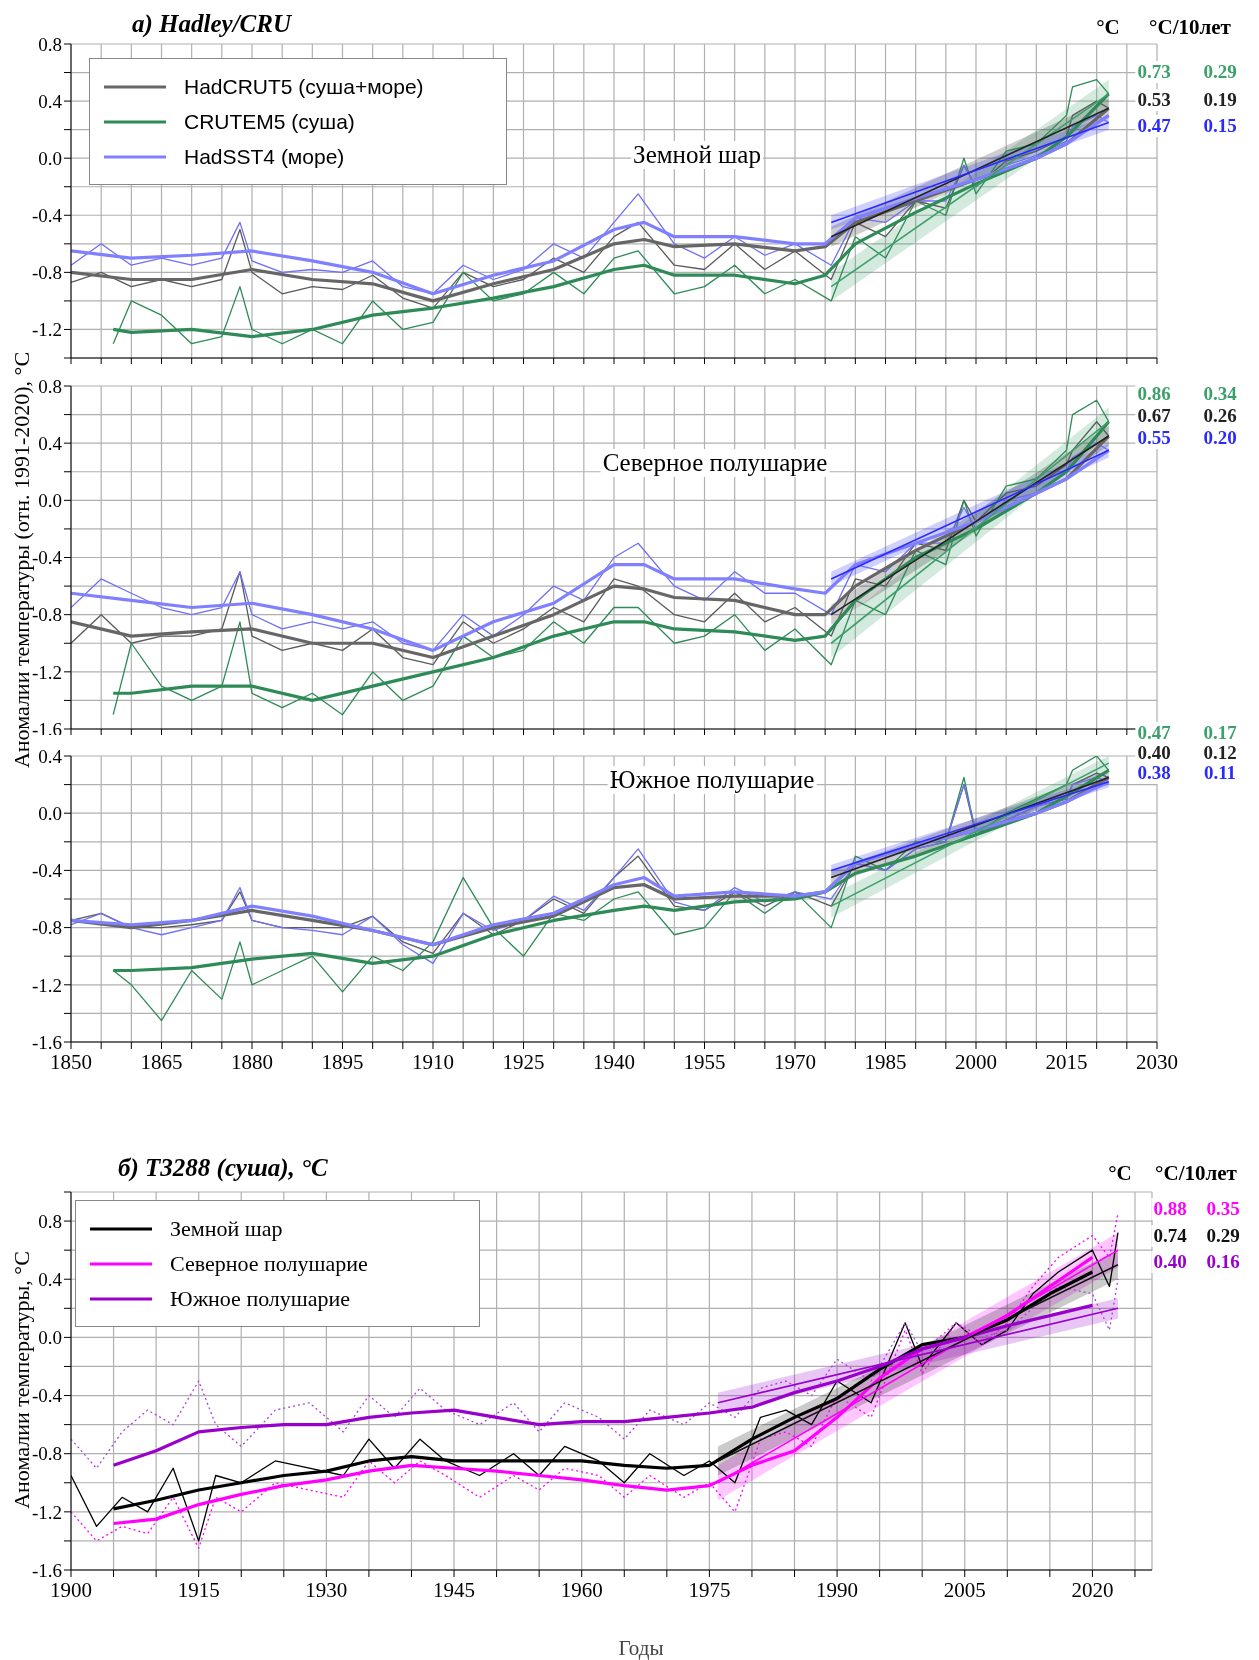 This screenshot has height=1660, width=1259. What do you see at coordinates (704, 1062) in the screenshot?
I see `x-tick-label: 1955` at bounding box center [704, 1062].